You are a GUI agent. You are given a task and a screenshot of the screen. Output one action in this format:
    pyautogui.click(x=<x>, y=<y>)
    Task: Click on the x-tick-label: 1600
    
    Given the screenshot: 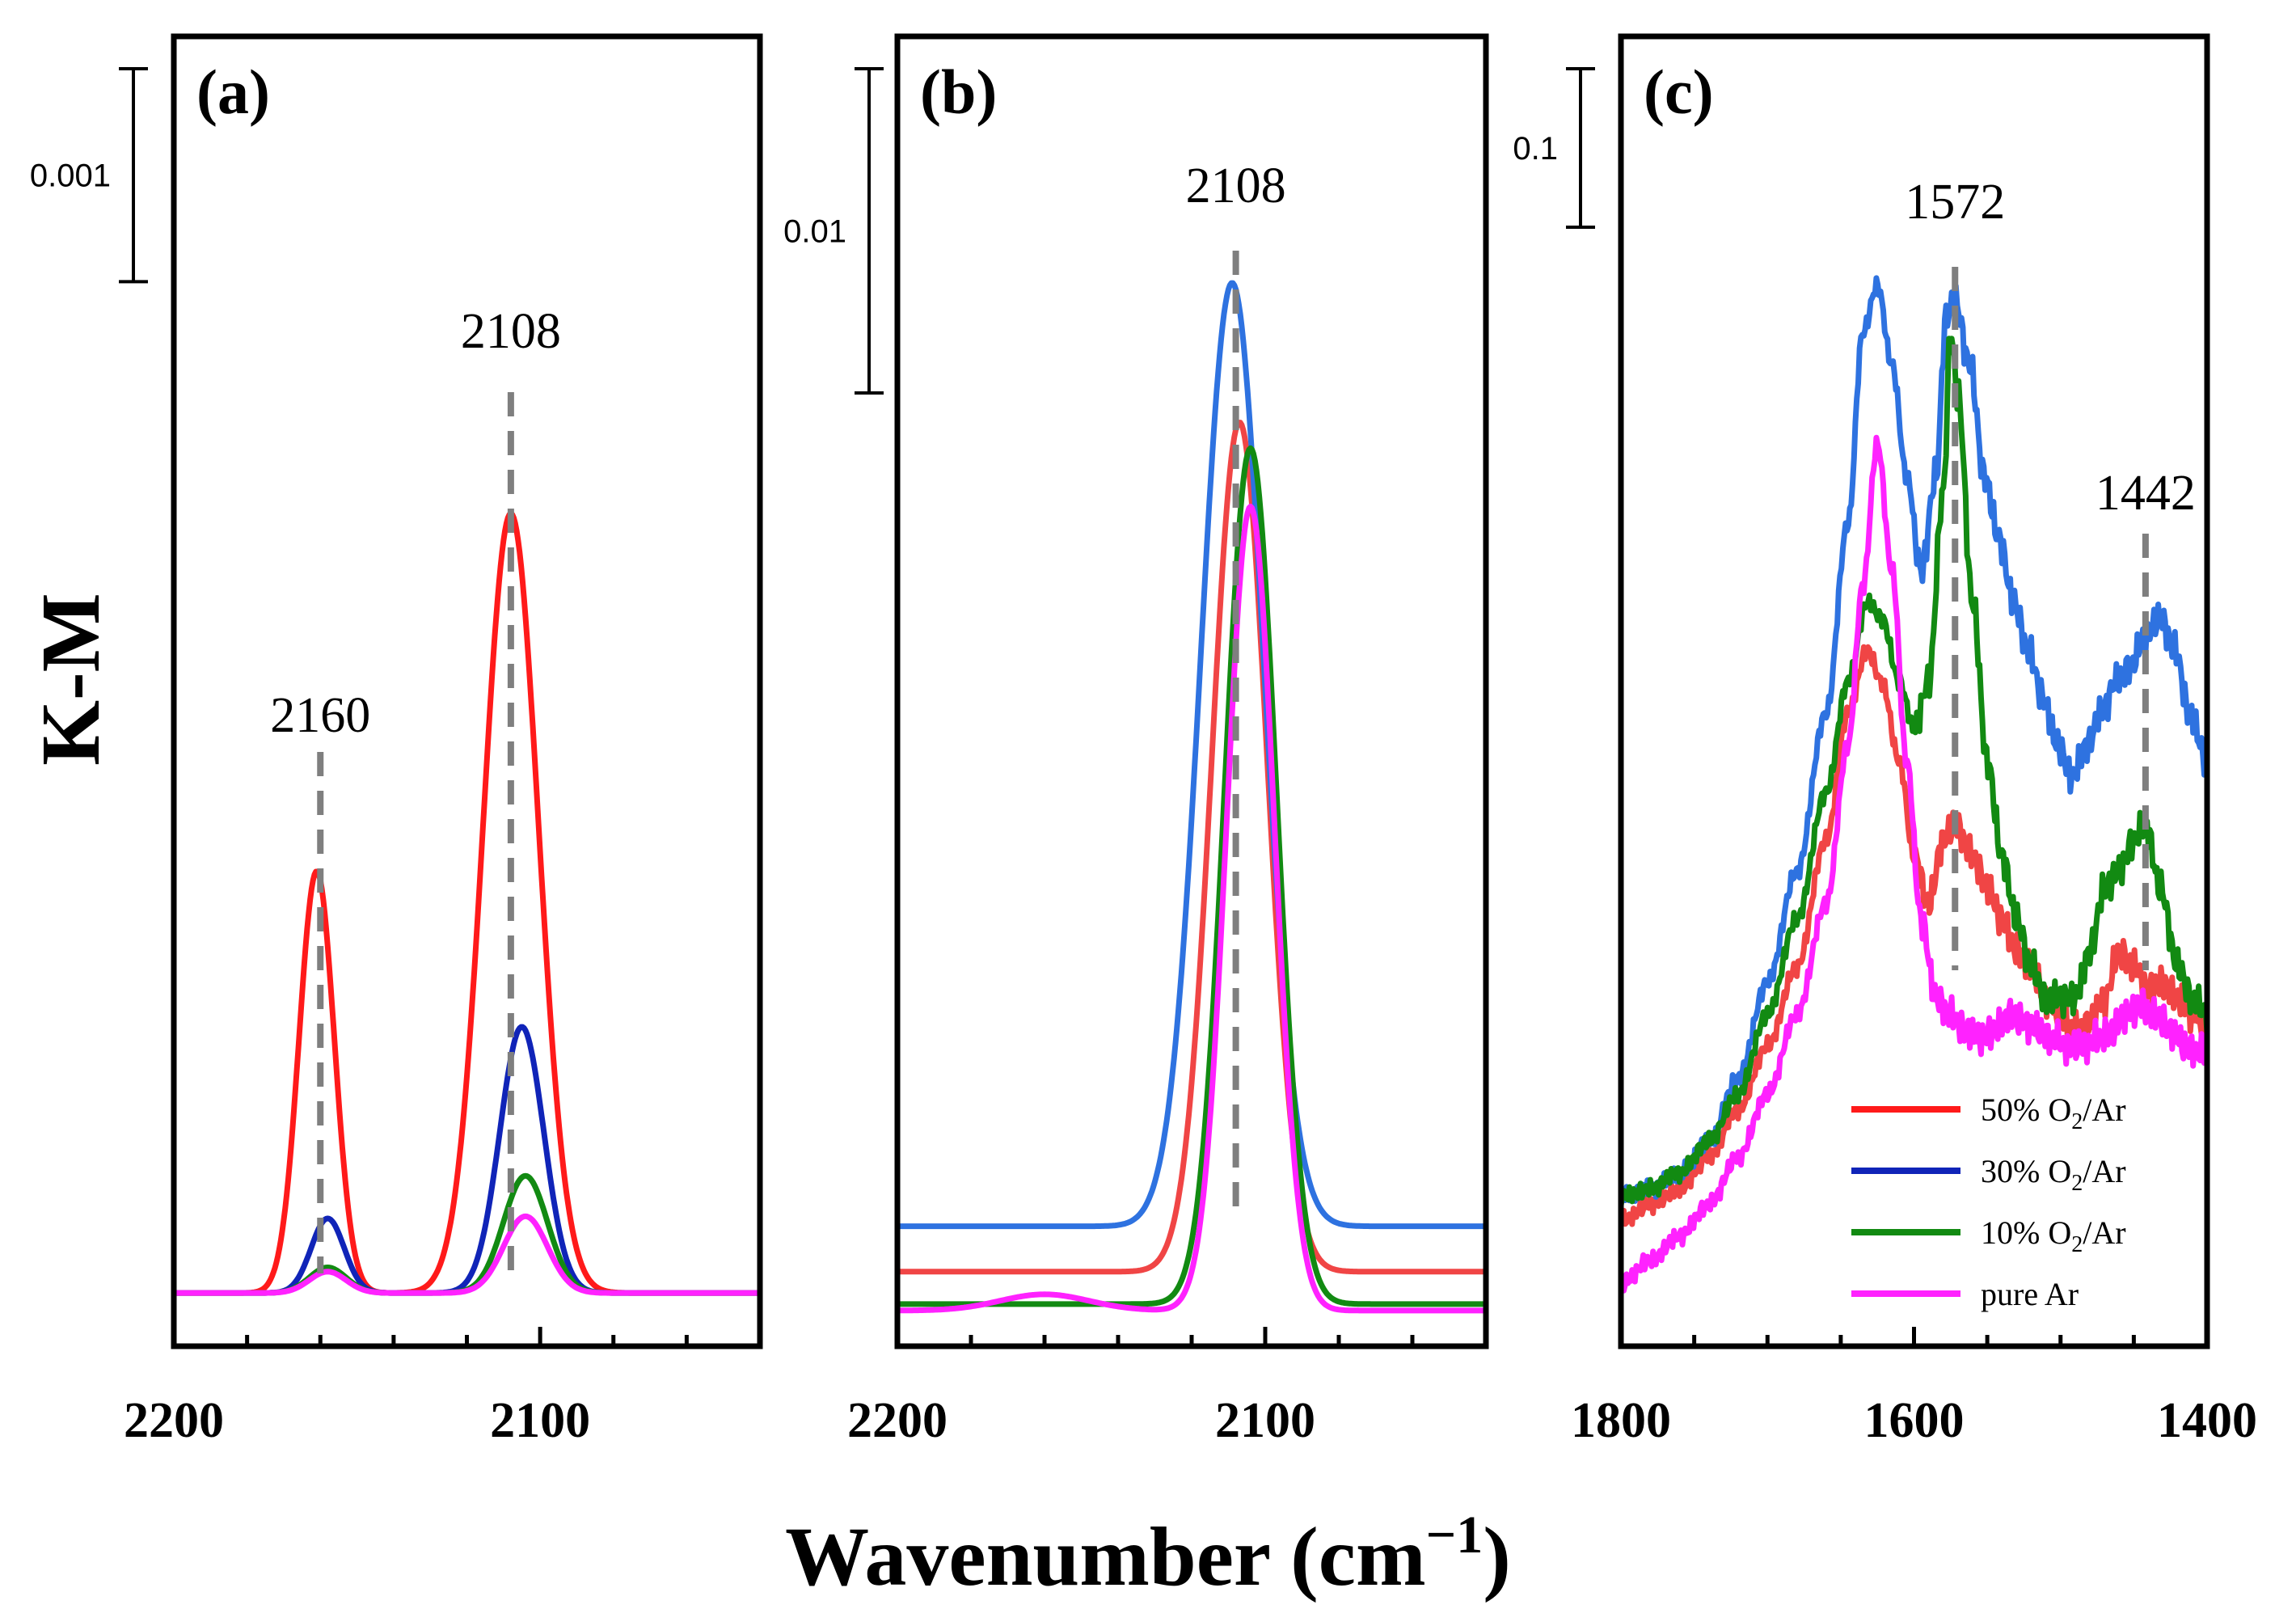 What is the action you would take?
    pyautogui.click(x=1914, y=1421)
    